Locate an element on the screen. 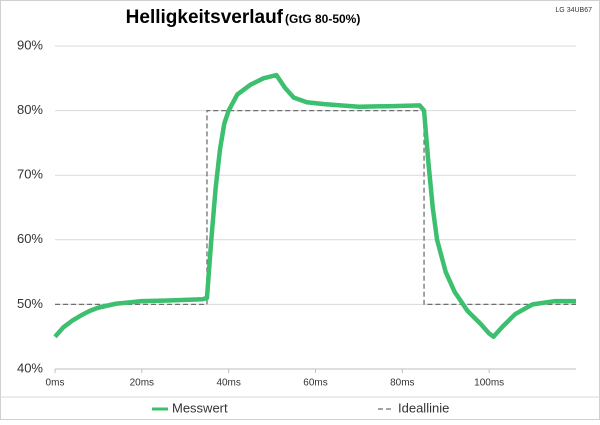 Image resolution: width=600 pixels, height=425 pixels. x-tick-label: 100ms is located at coordinates (489, 383).